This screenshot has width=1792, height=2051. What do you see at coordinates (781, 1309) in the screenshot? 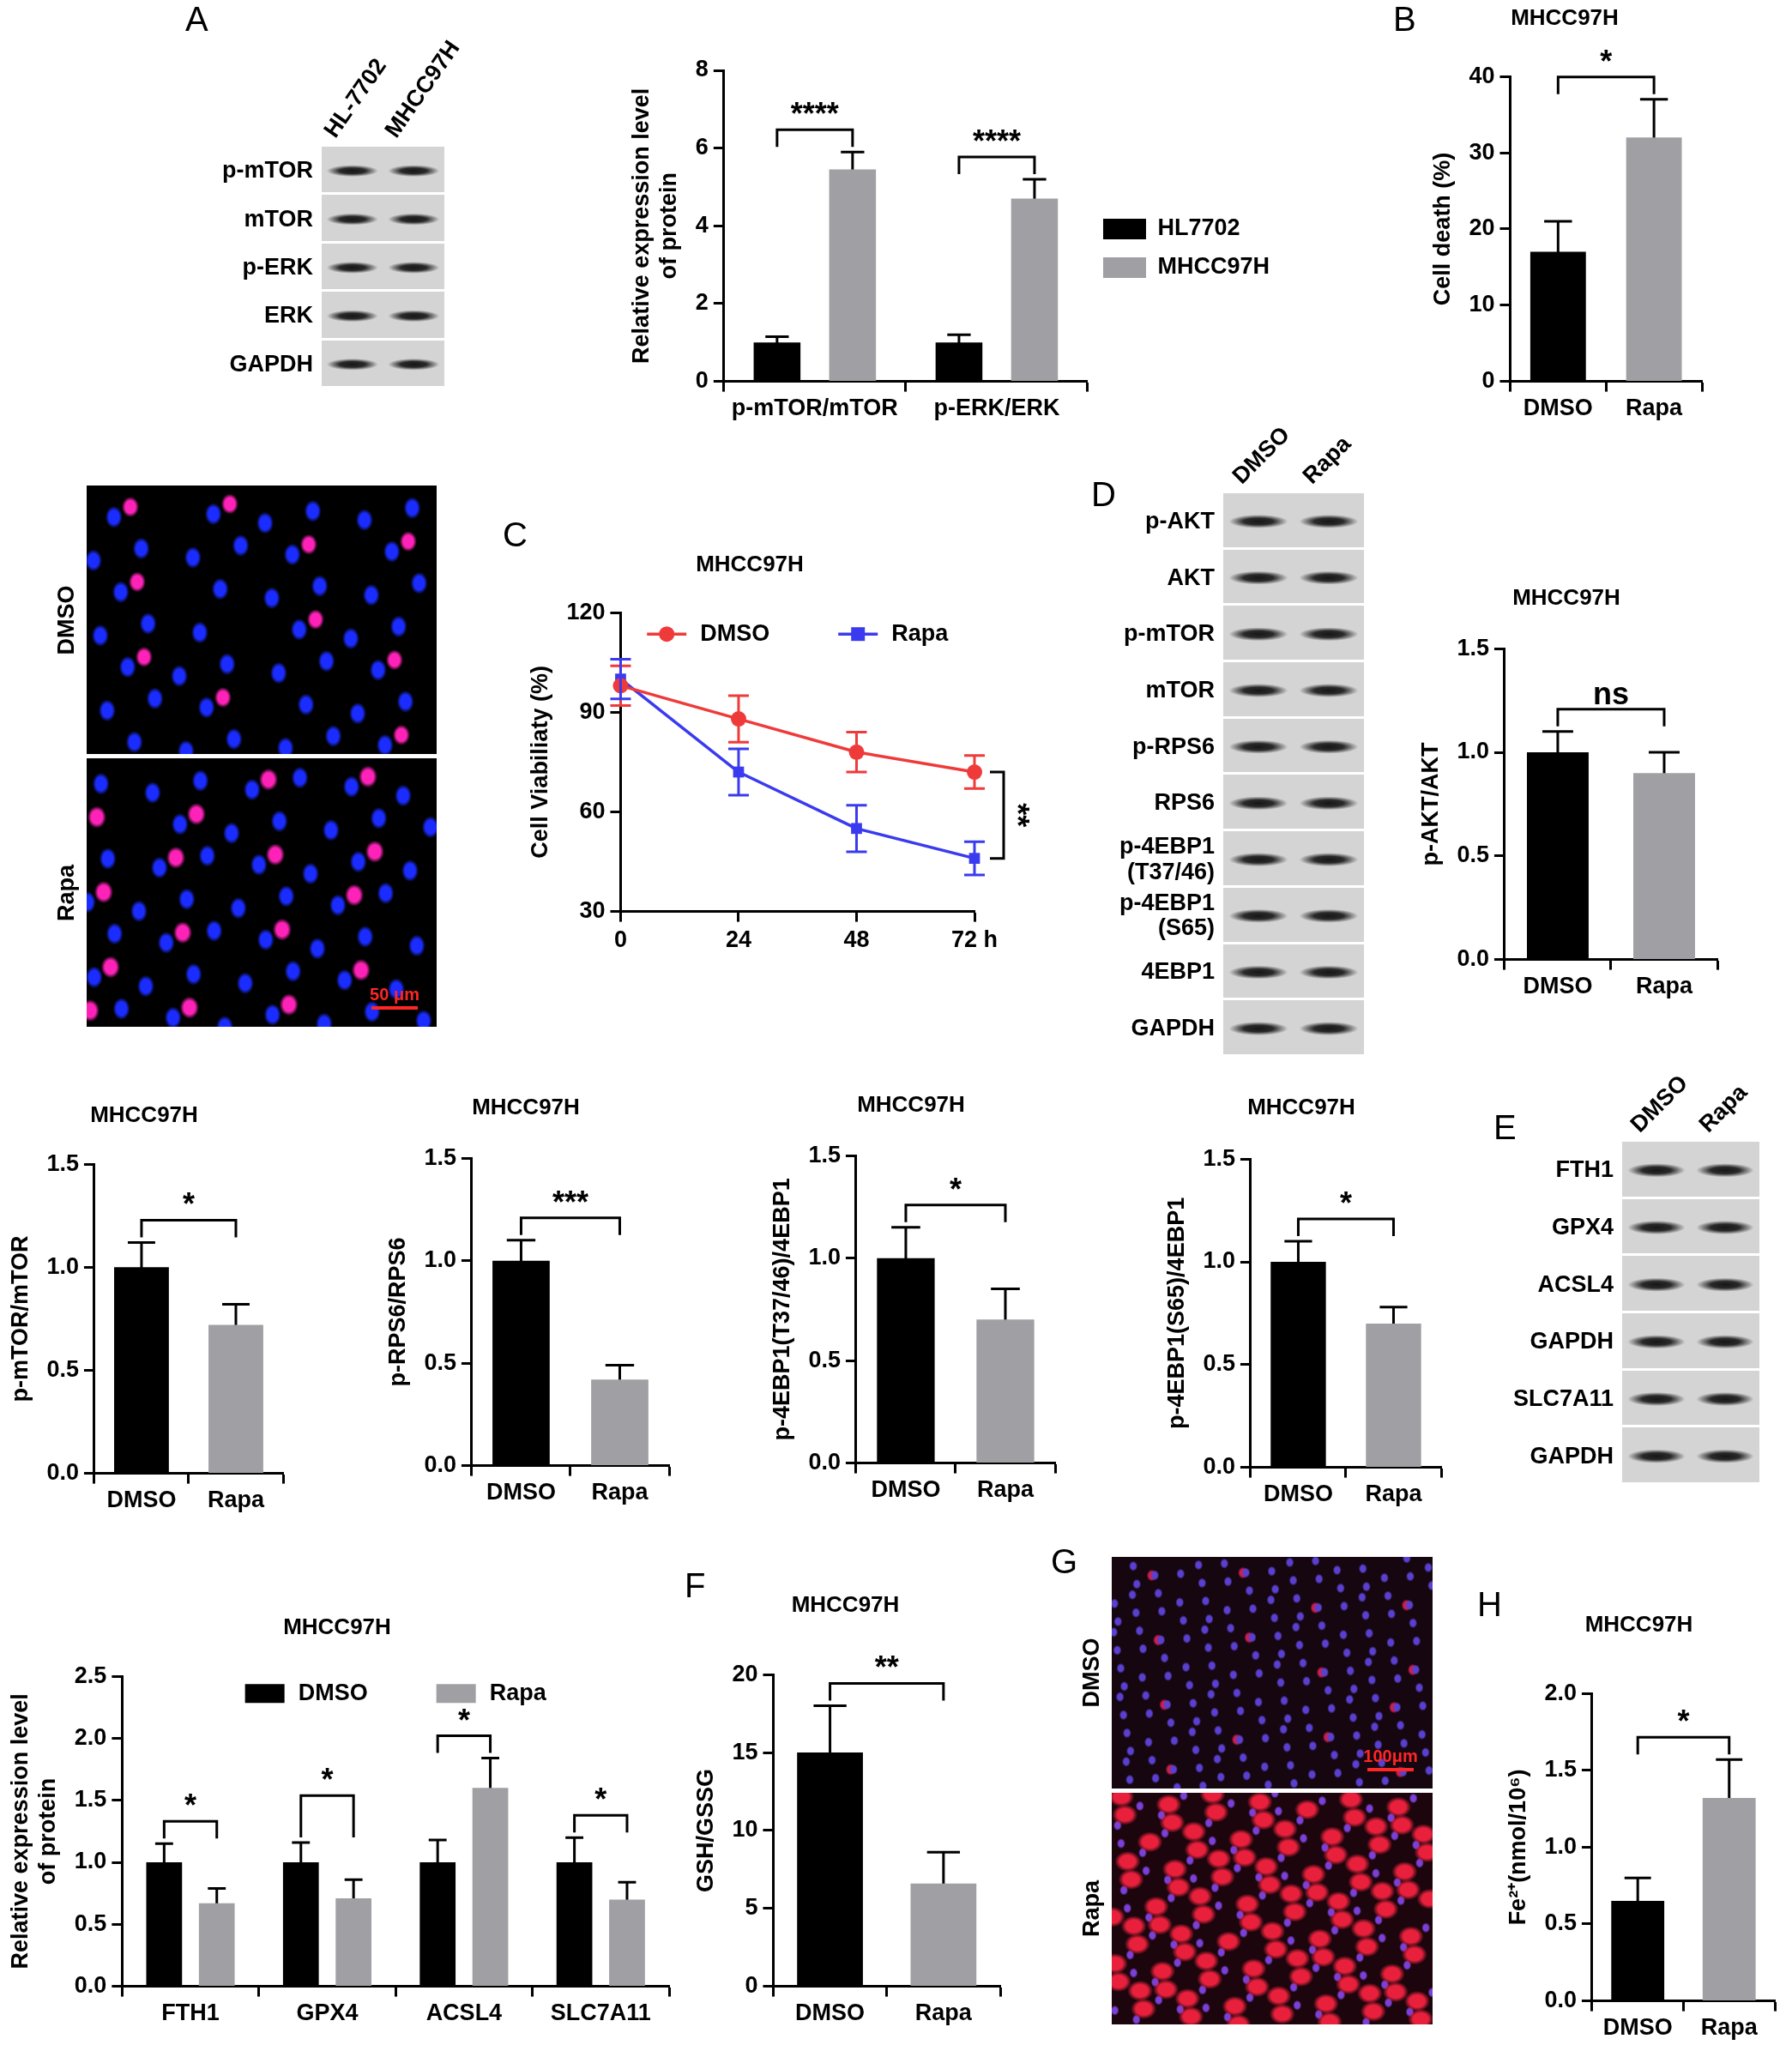
I see `y-axis-title: p-4EBP1(T37/46)/4EBP1` at bounding box center [781, 1309].